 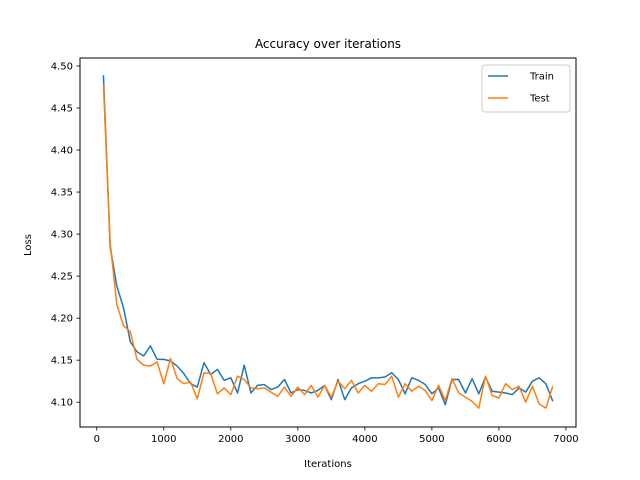 I want to click on y-tick-label: 4.45, so click(x=62, y=109).